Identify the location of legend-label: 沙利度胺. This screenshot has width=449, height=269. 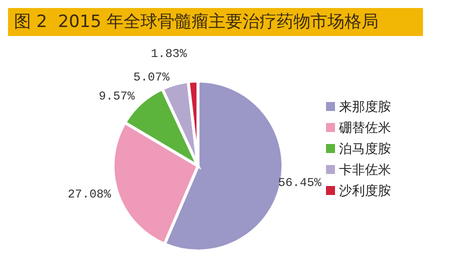
(365, 191).